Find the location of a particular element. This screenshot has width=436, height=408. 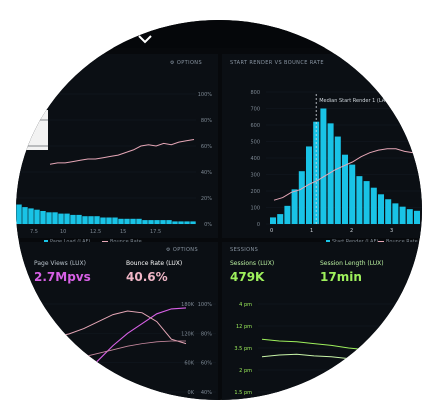

y-tick-label: 100 is located at coordinates (255, 209).